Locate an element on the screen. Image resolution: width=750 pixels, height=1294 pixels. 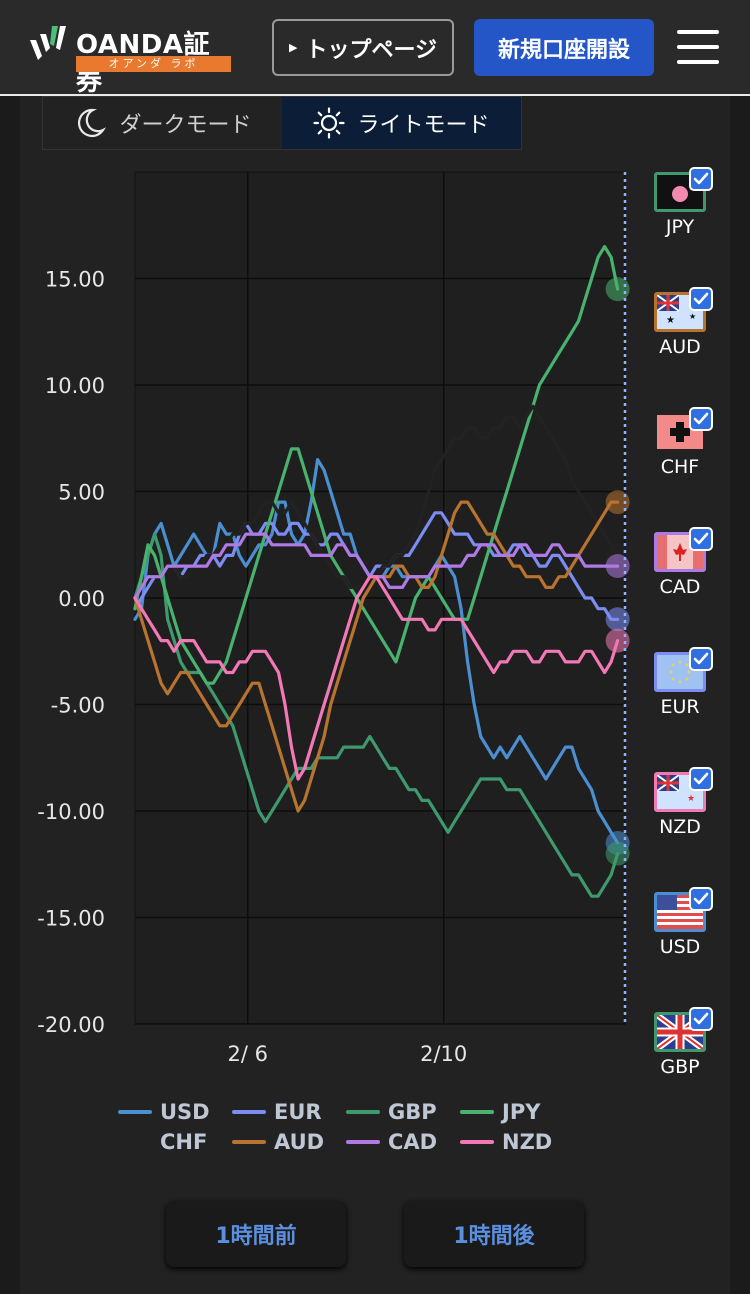
y-tick-label: -20.00 is located at coordinates (71, 1025).